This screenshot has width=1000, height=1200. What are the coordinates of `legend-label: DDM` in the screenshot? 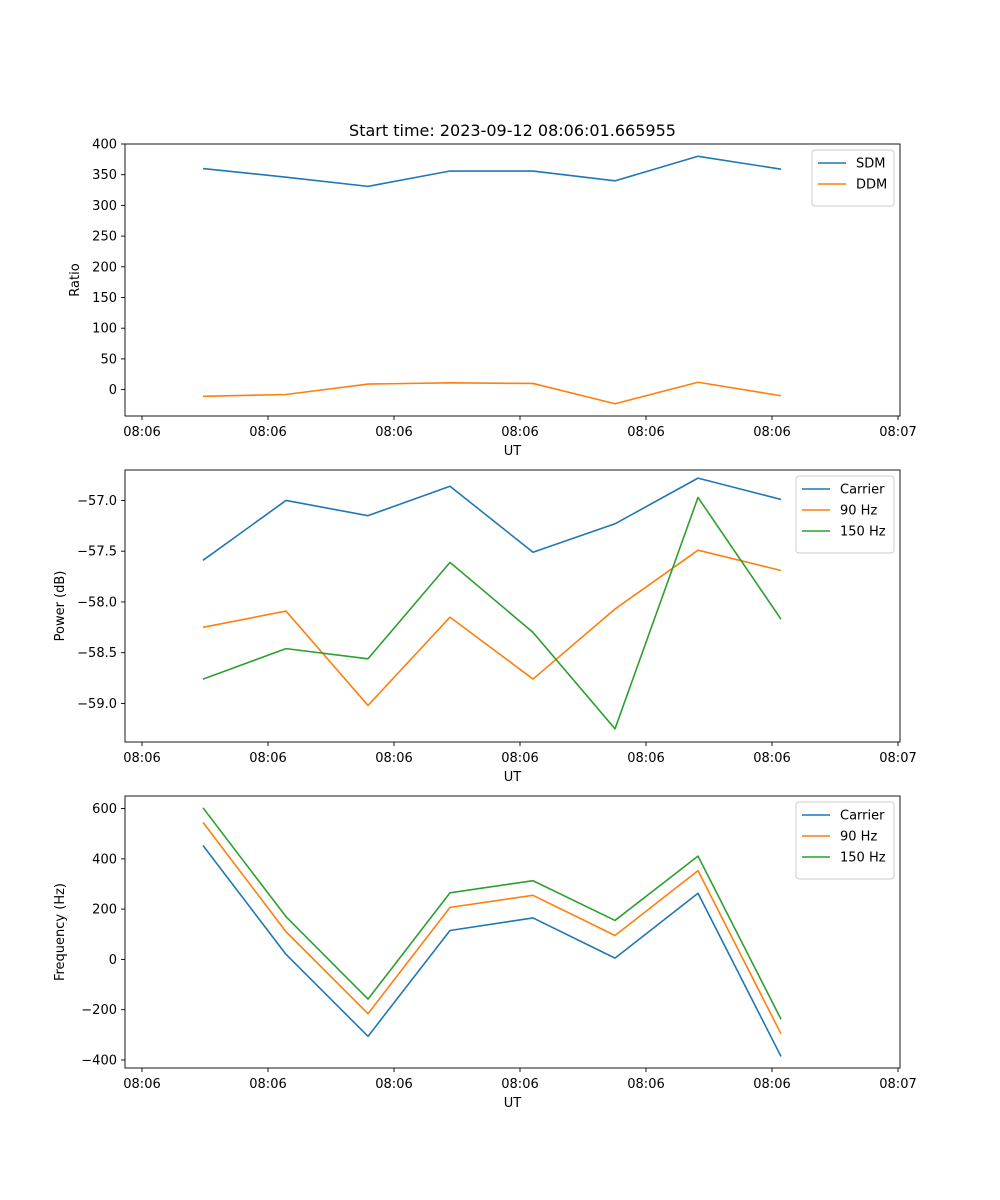 It's located at (871, 185).